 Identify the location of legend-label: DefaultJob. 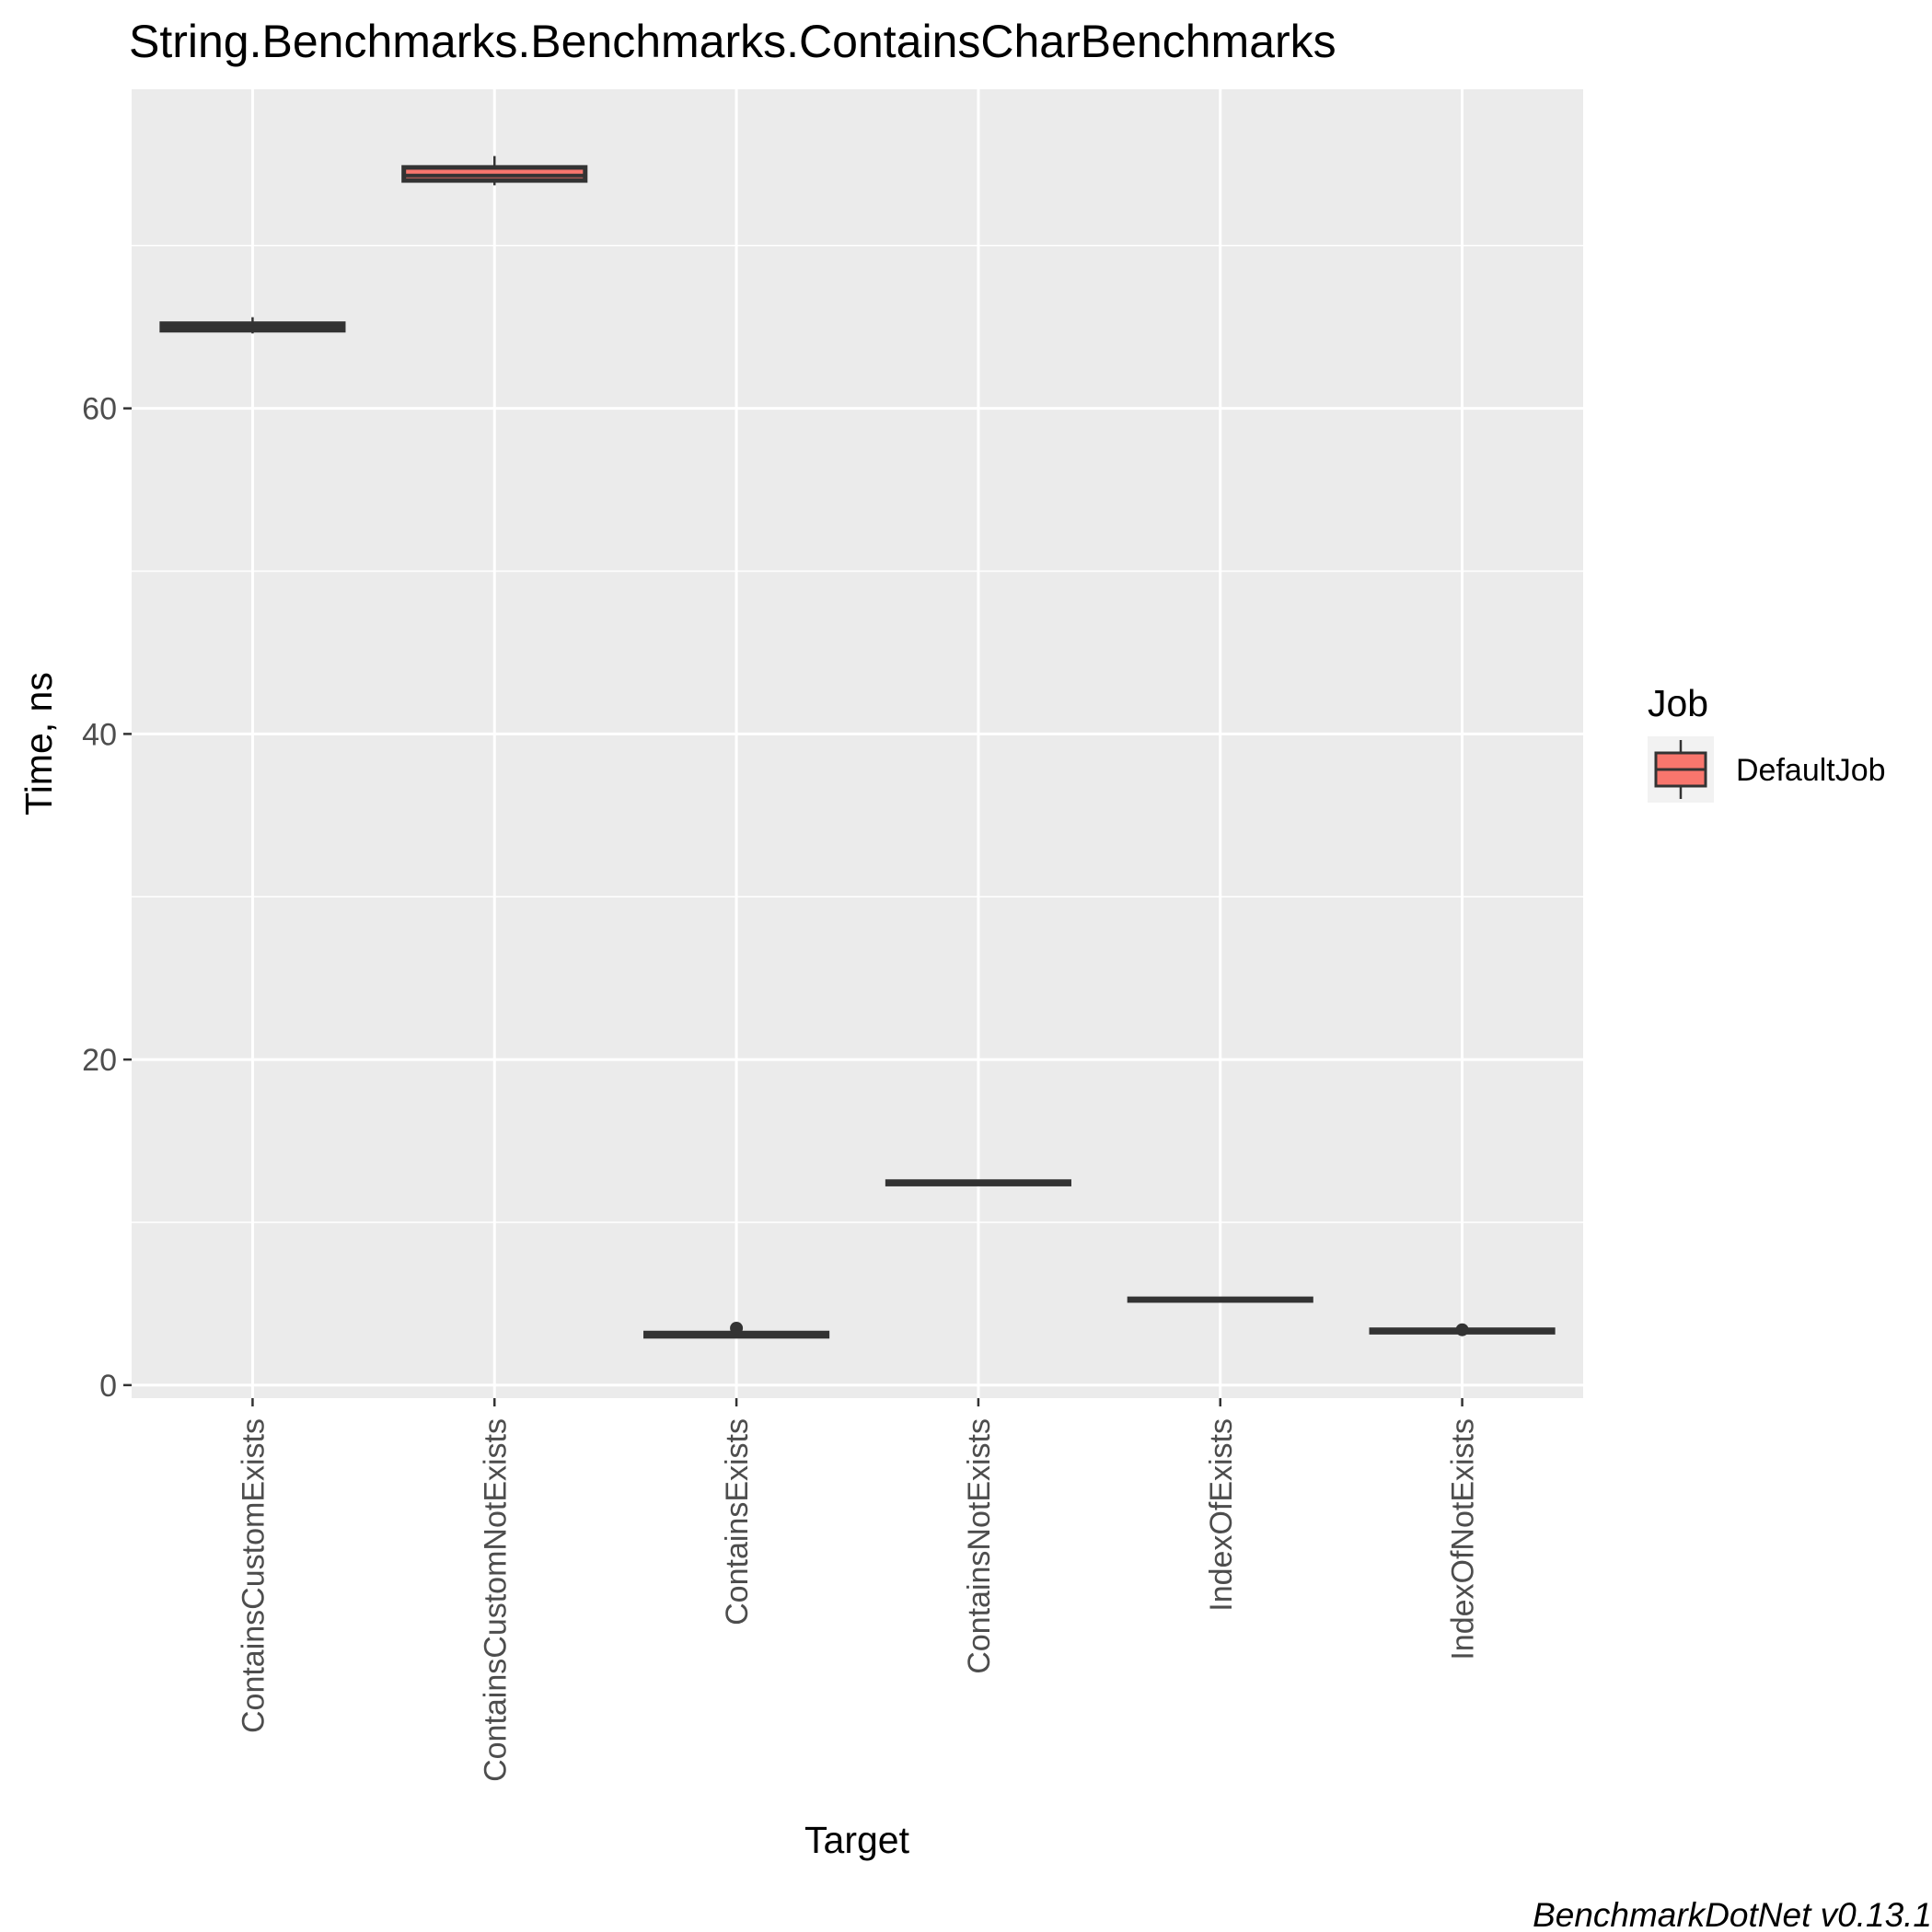
(1811, 771).